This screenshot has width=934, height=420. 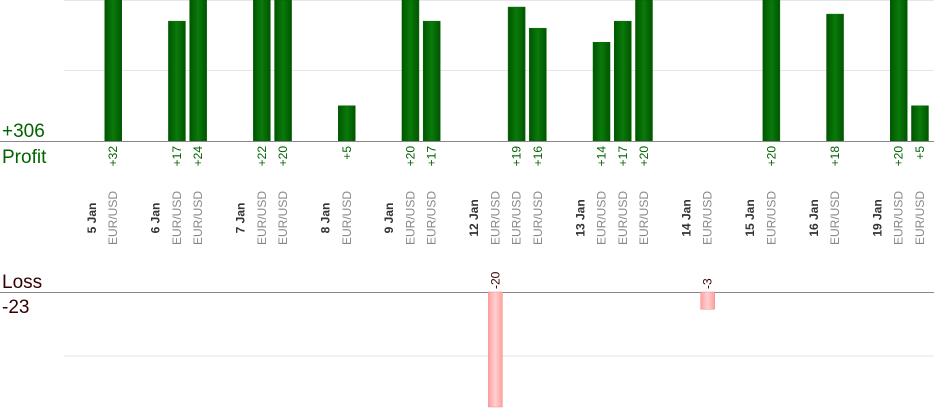 I want to click on value-label: -20, so click(x=495, y=280).